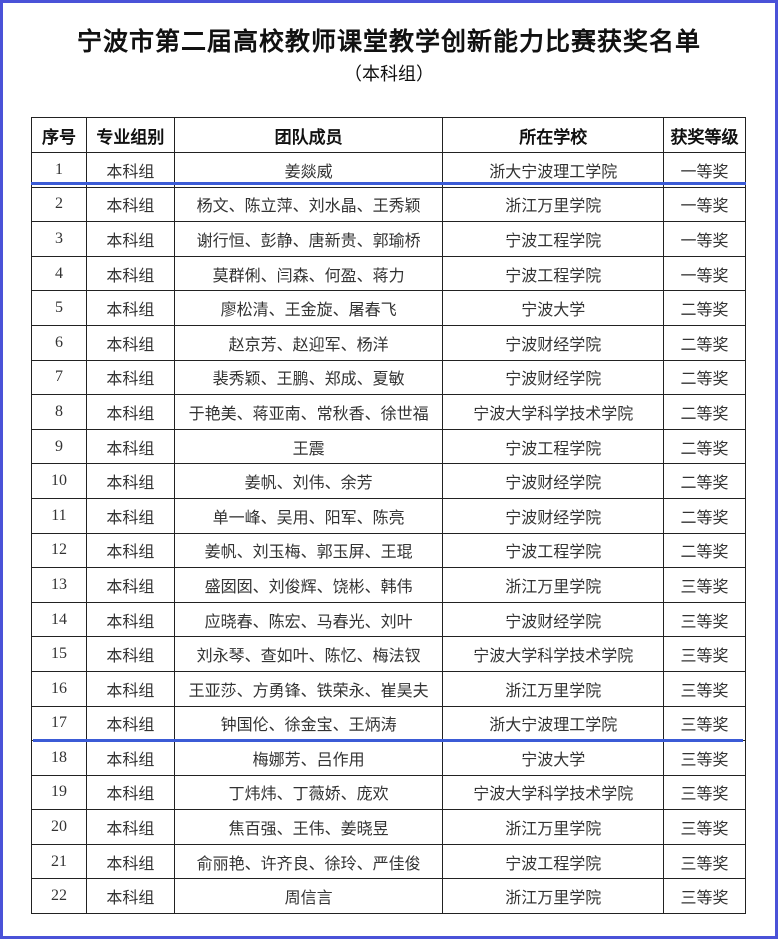  Describe the element at coordinates (308, 515) in the screenshot. I see `cell-members: 单一峰、吴用、阳军、陈亮` at that location.